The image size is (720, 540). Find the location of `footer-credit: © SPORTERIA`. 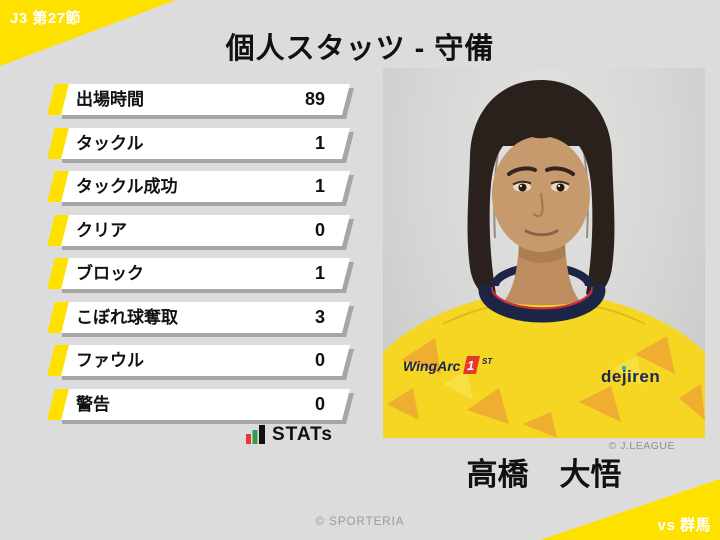

footer-credit: © SPORTERIA is located at coordinates (360, 522).